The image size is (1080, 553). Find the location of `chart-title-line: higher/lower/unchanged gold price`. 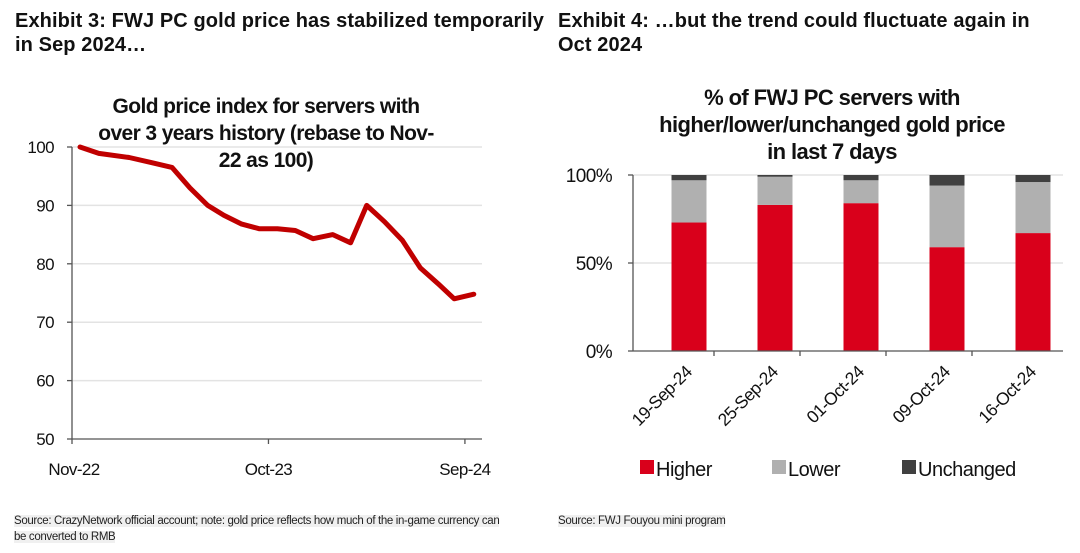

chart-title-line: higher/lower/unchanged gold price is located at coordinates (832, 124).